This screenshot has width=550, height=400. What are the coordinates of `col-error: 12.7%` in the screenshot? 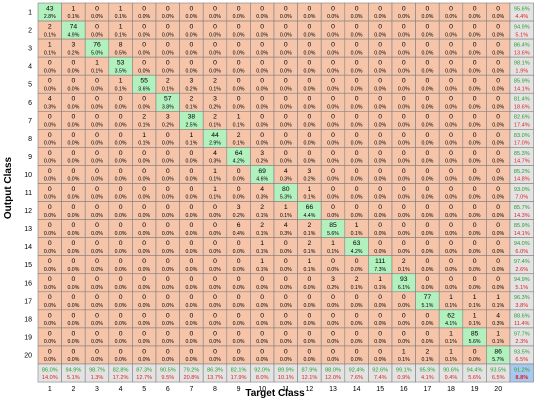 It's located at (144, 378).